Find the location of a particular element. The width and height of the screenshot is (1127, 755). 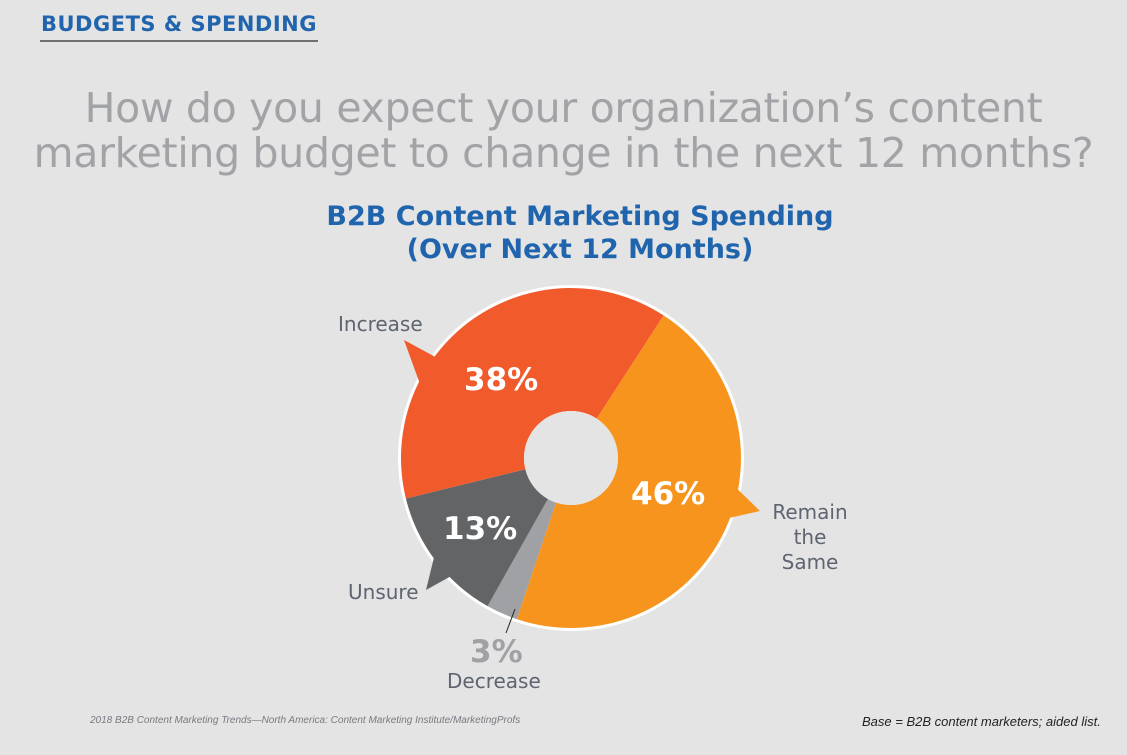

donut-slice-decrease is located at coordinates (522, 559).